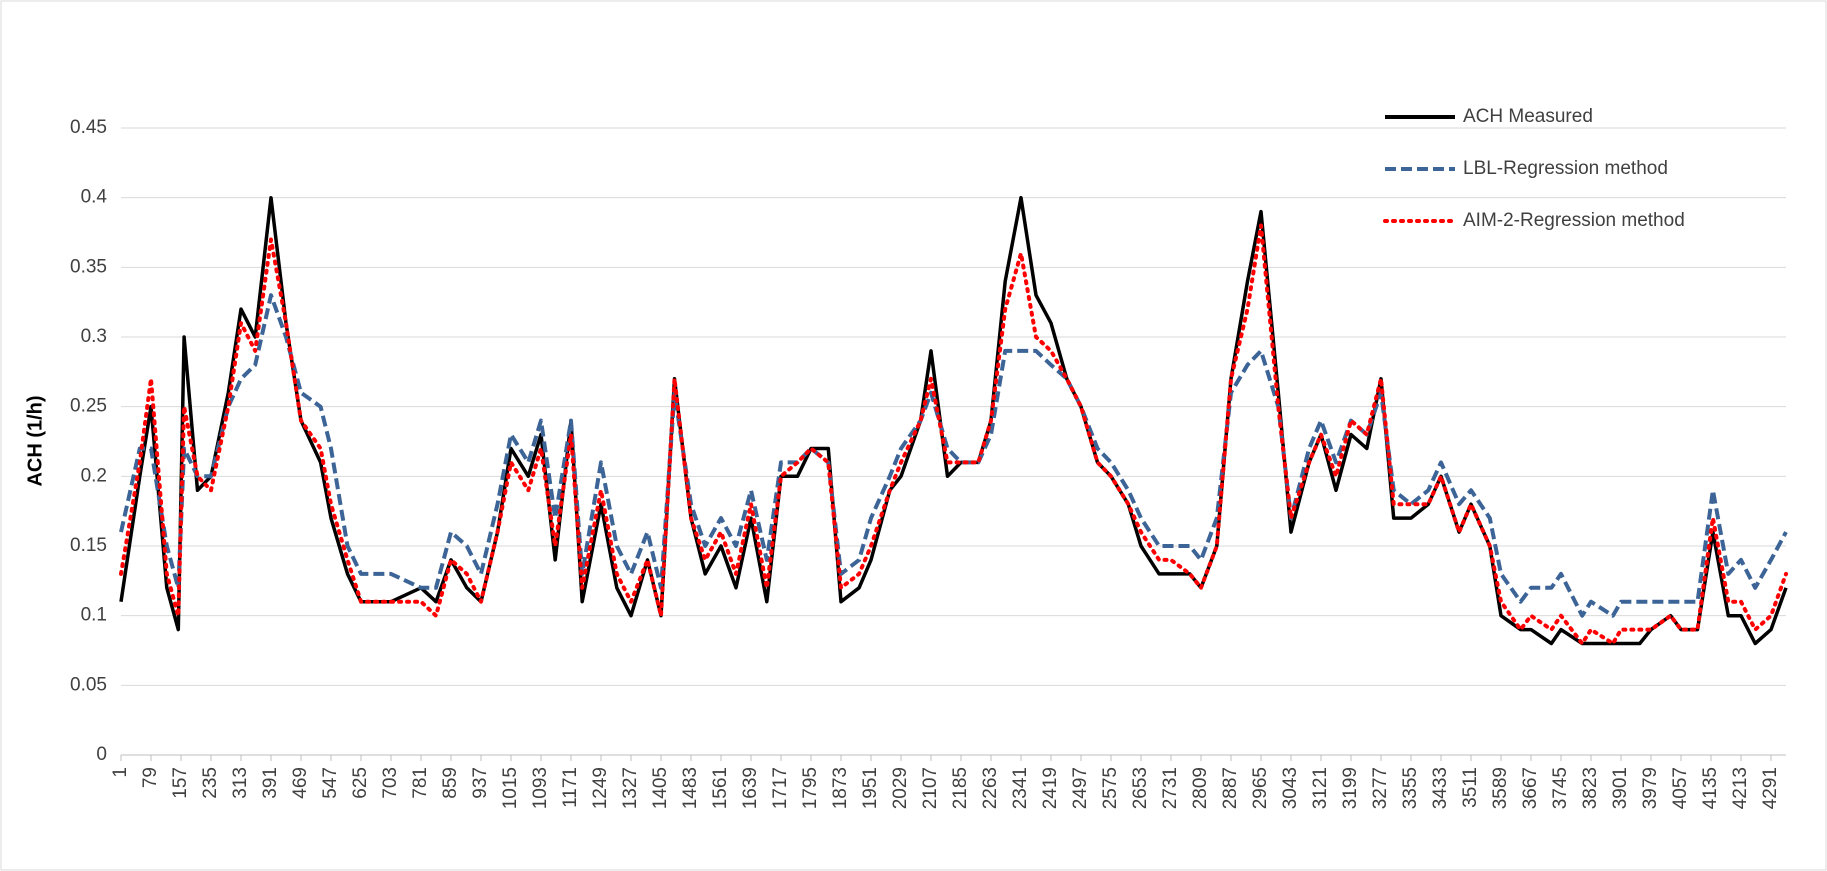 The height and width of the screenshot is (871, 1827). I want to click on x-tick-label: 1795, so click(810, 788).